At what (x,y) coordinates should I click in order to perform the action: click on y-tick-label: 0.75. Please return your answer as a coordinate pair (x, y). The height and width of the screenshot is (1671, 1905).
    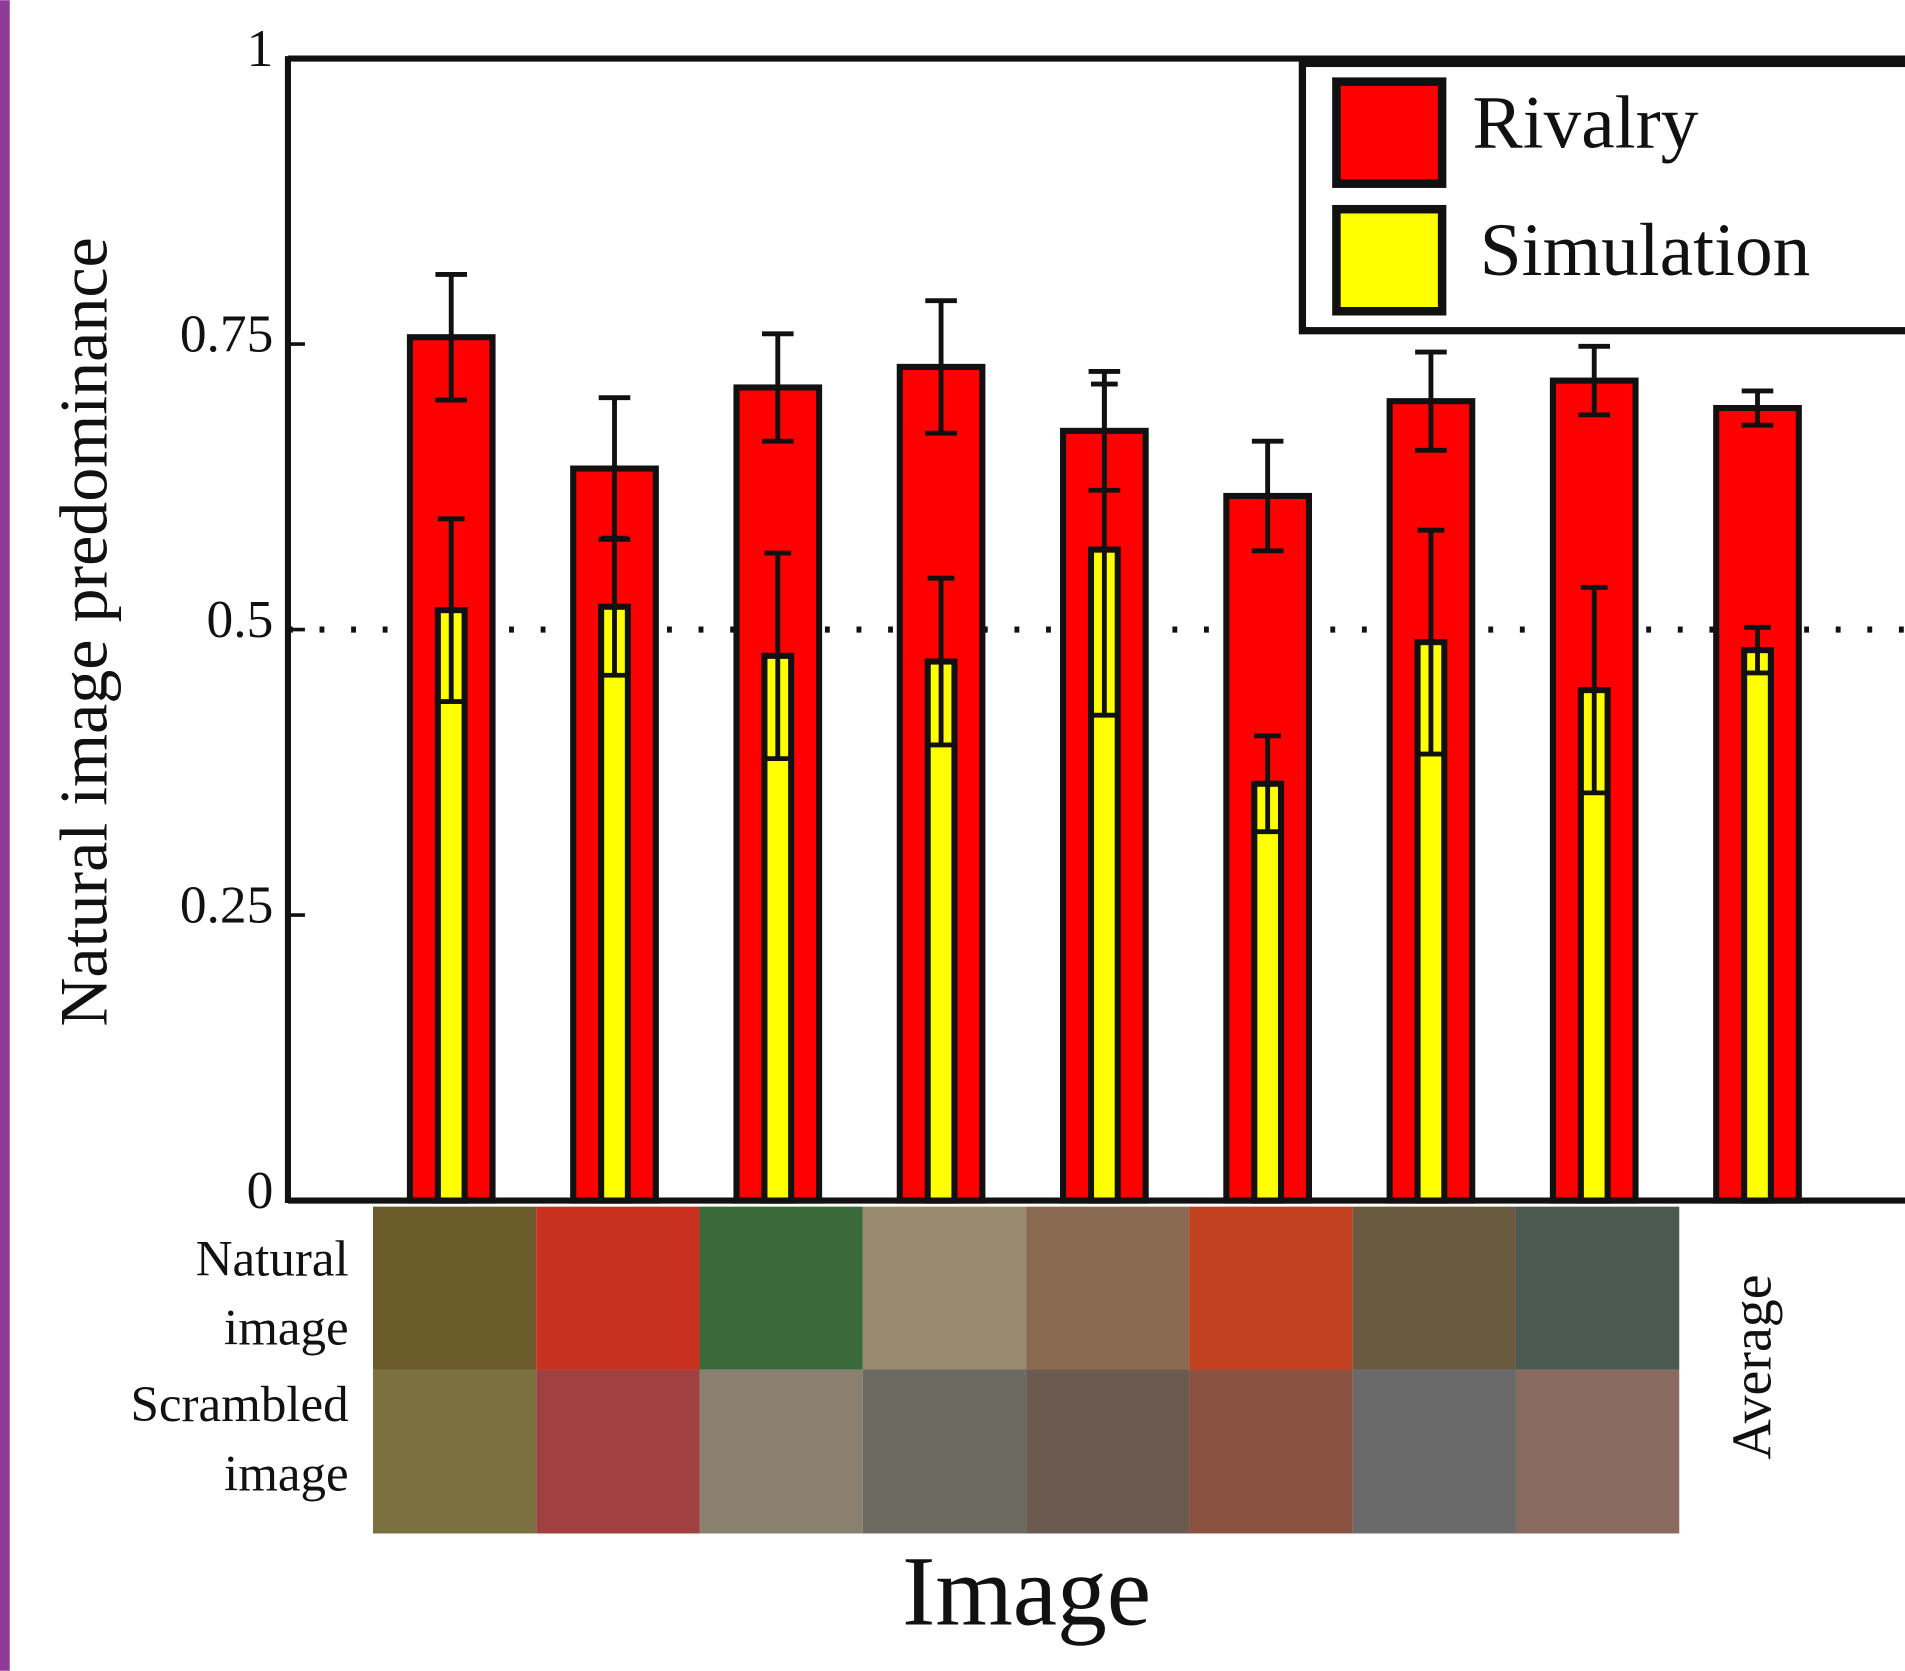
    Looking at the image, I should click on (227, 333).